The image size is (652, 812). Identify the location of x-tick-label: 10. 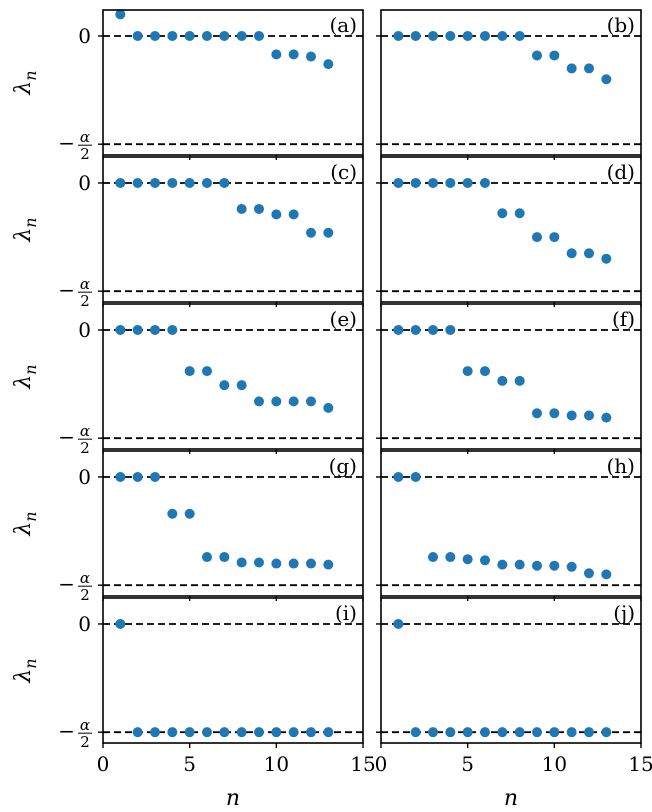
(276, 764).